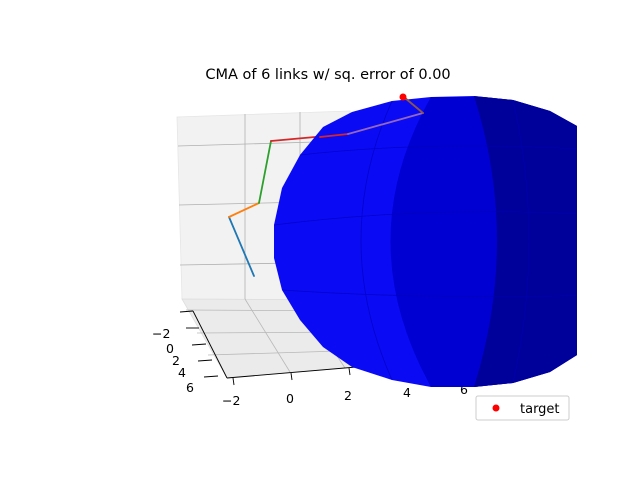  I want to click on y-tick-label: −2, so click(161, 333).